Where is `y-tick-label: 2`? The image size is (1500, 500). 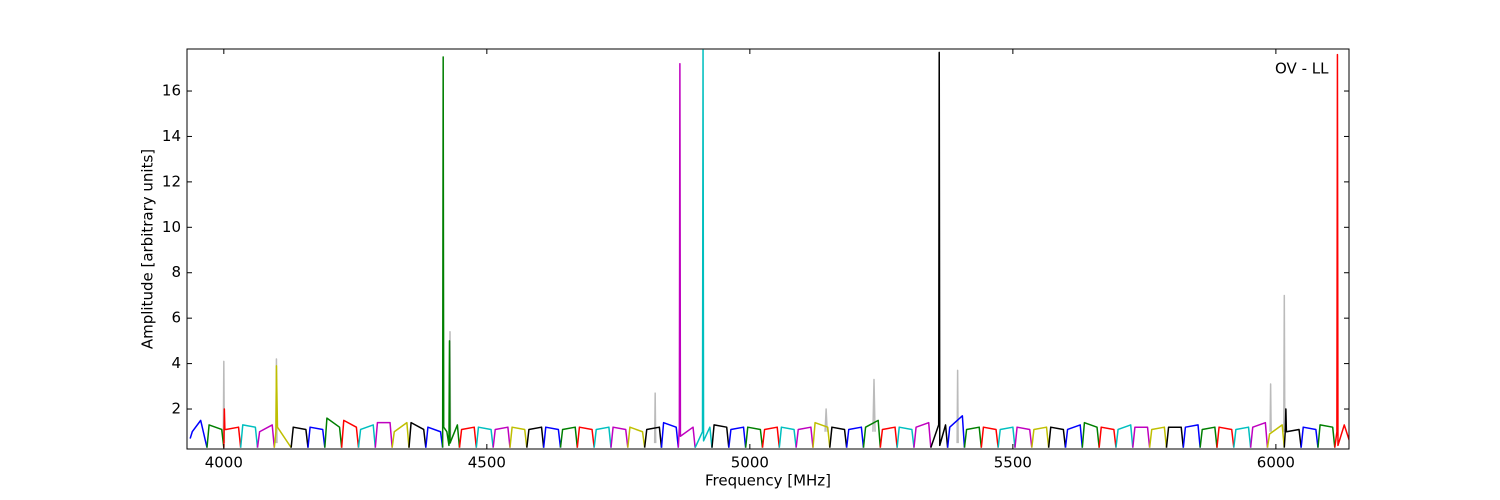 y-tick-label: 2 is located at coordinates (176, 409).